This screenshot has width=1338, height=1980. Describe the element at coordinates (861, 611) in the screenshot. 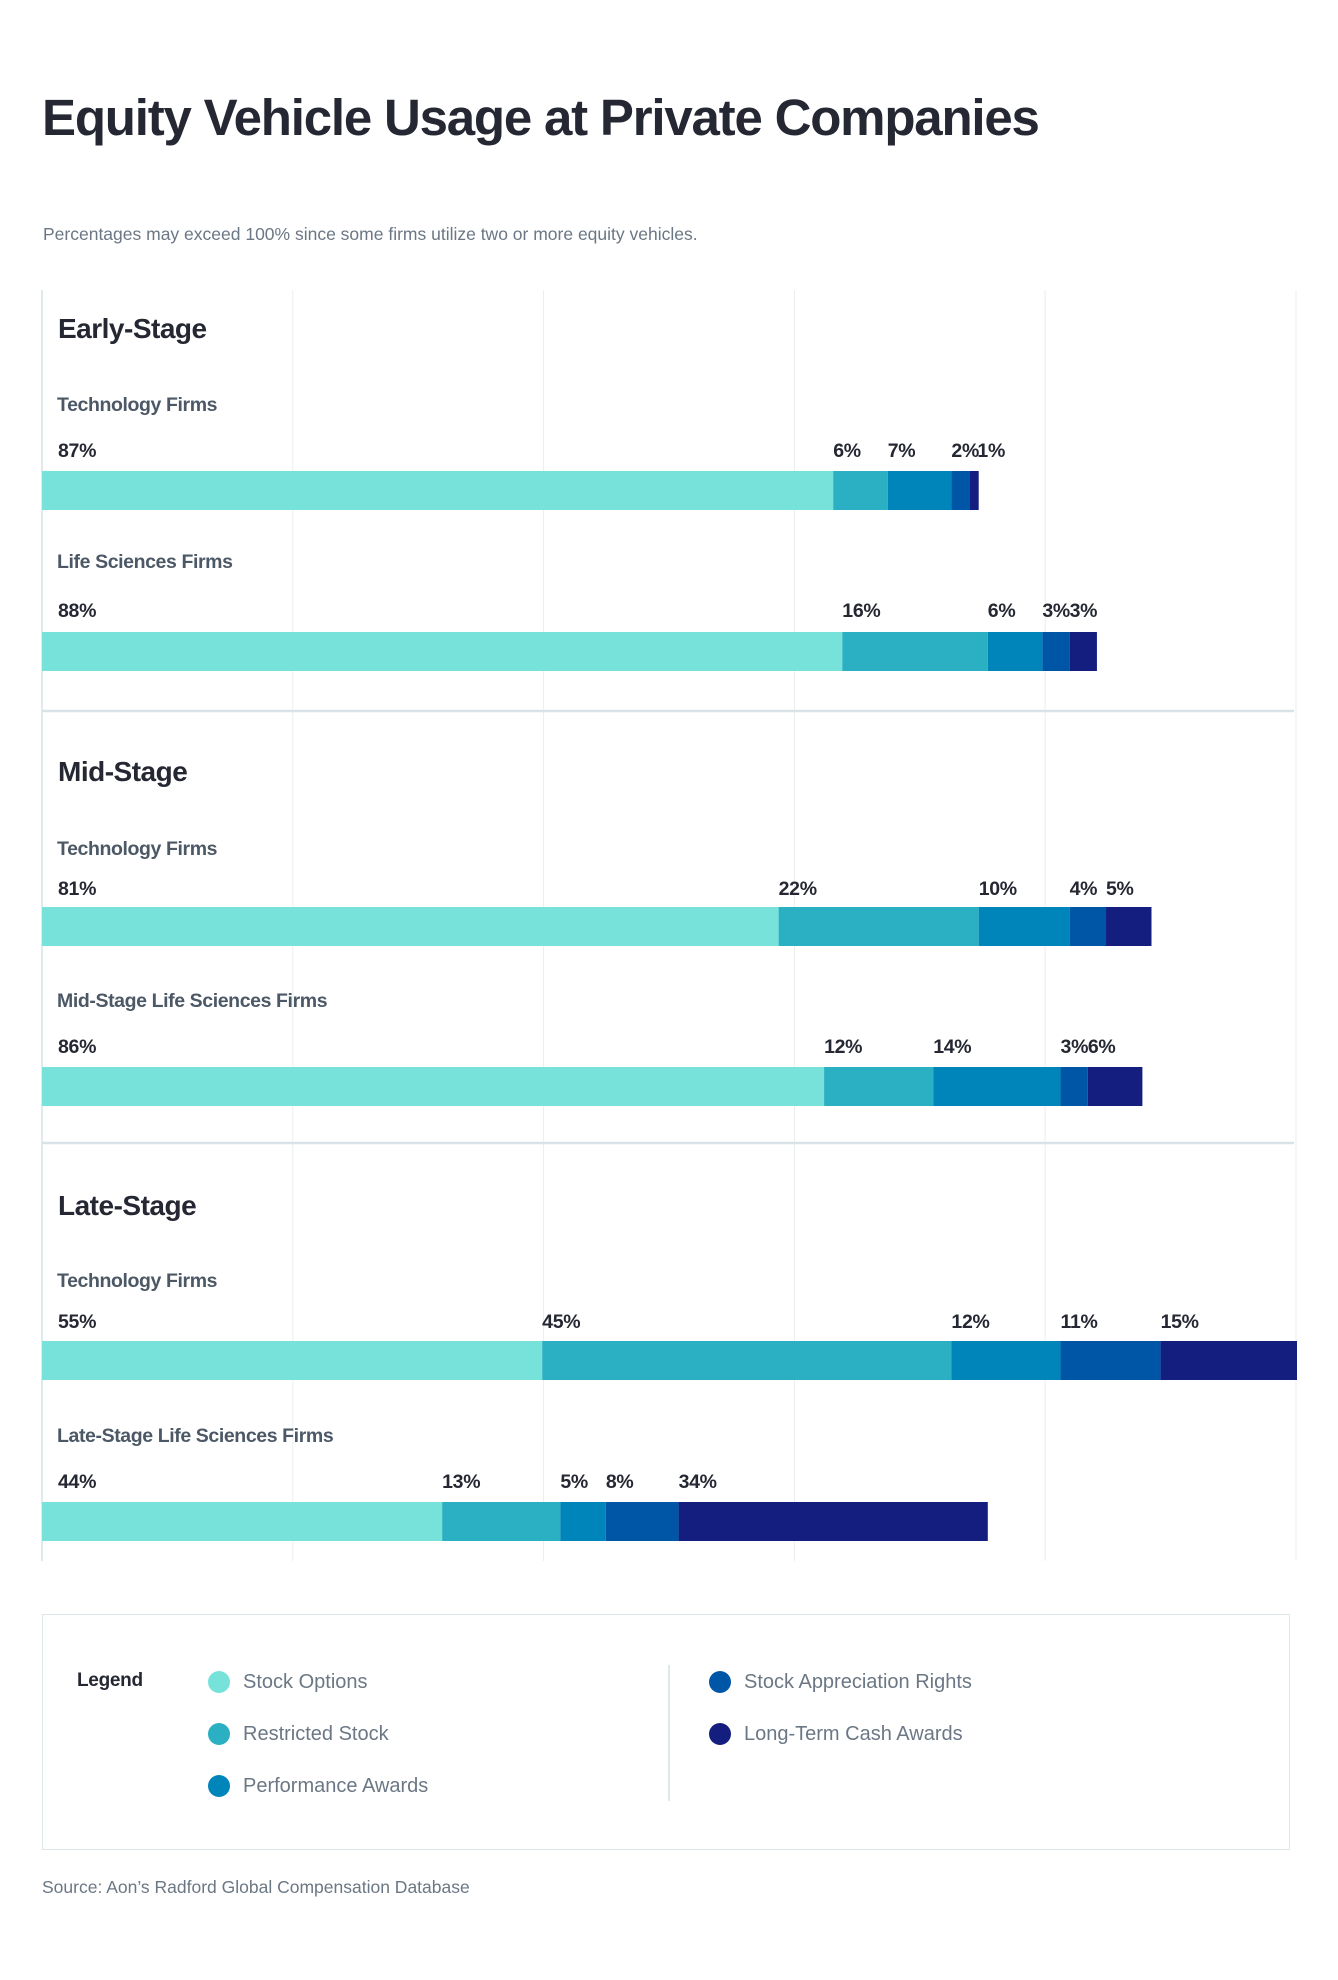

I see `data-label: 16%` at that location.